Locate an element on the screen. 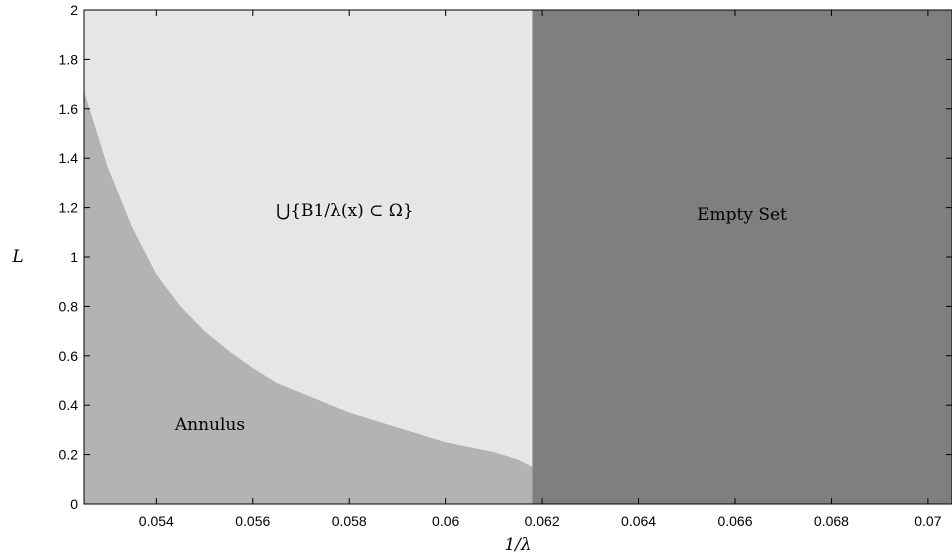  x-tick-label: 0.062 is located at coordinates (542, 521).